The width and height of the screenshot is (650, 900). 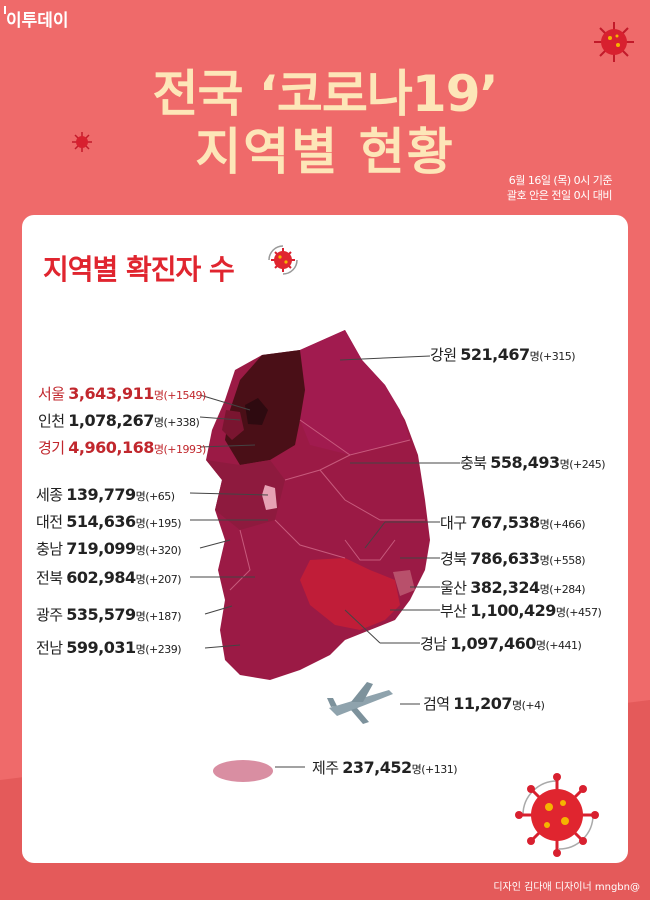 I want to click on label-chungnam: 충남 719,099명(+320), so click(x=109, y=548).